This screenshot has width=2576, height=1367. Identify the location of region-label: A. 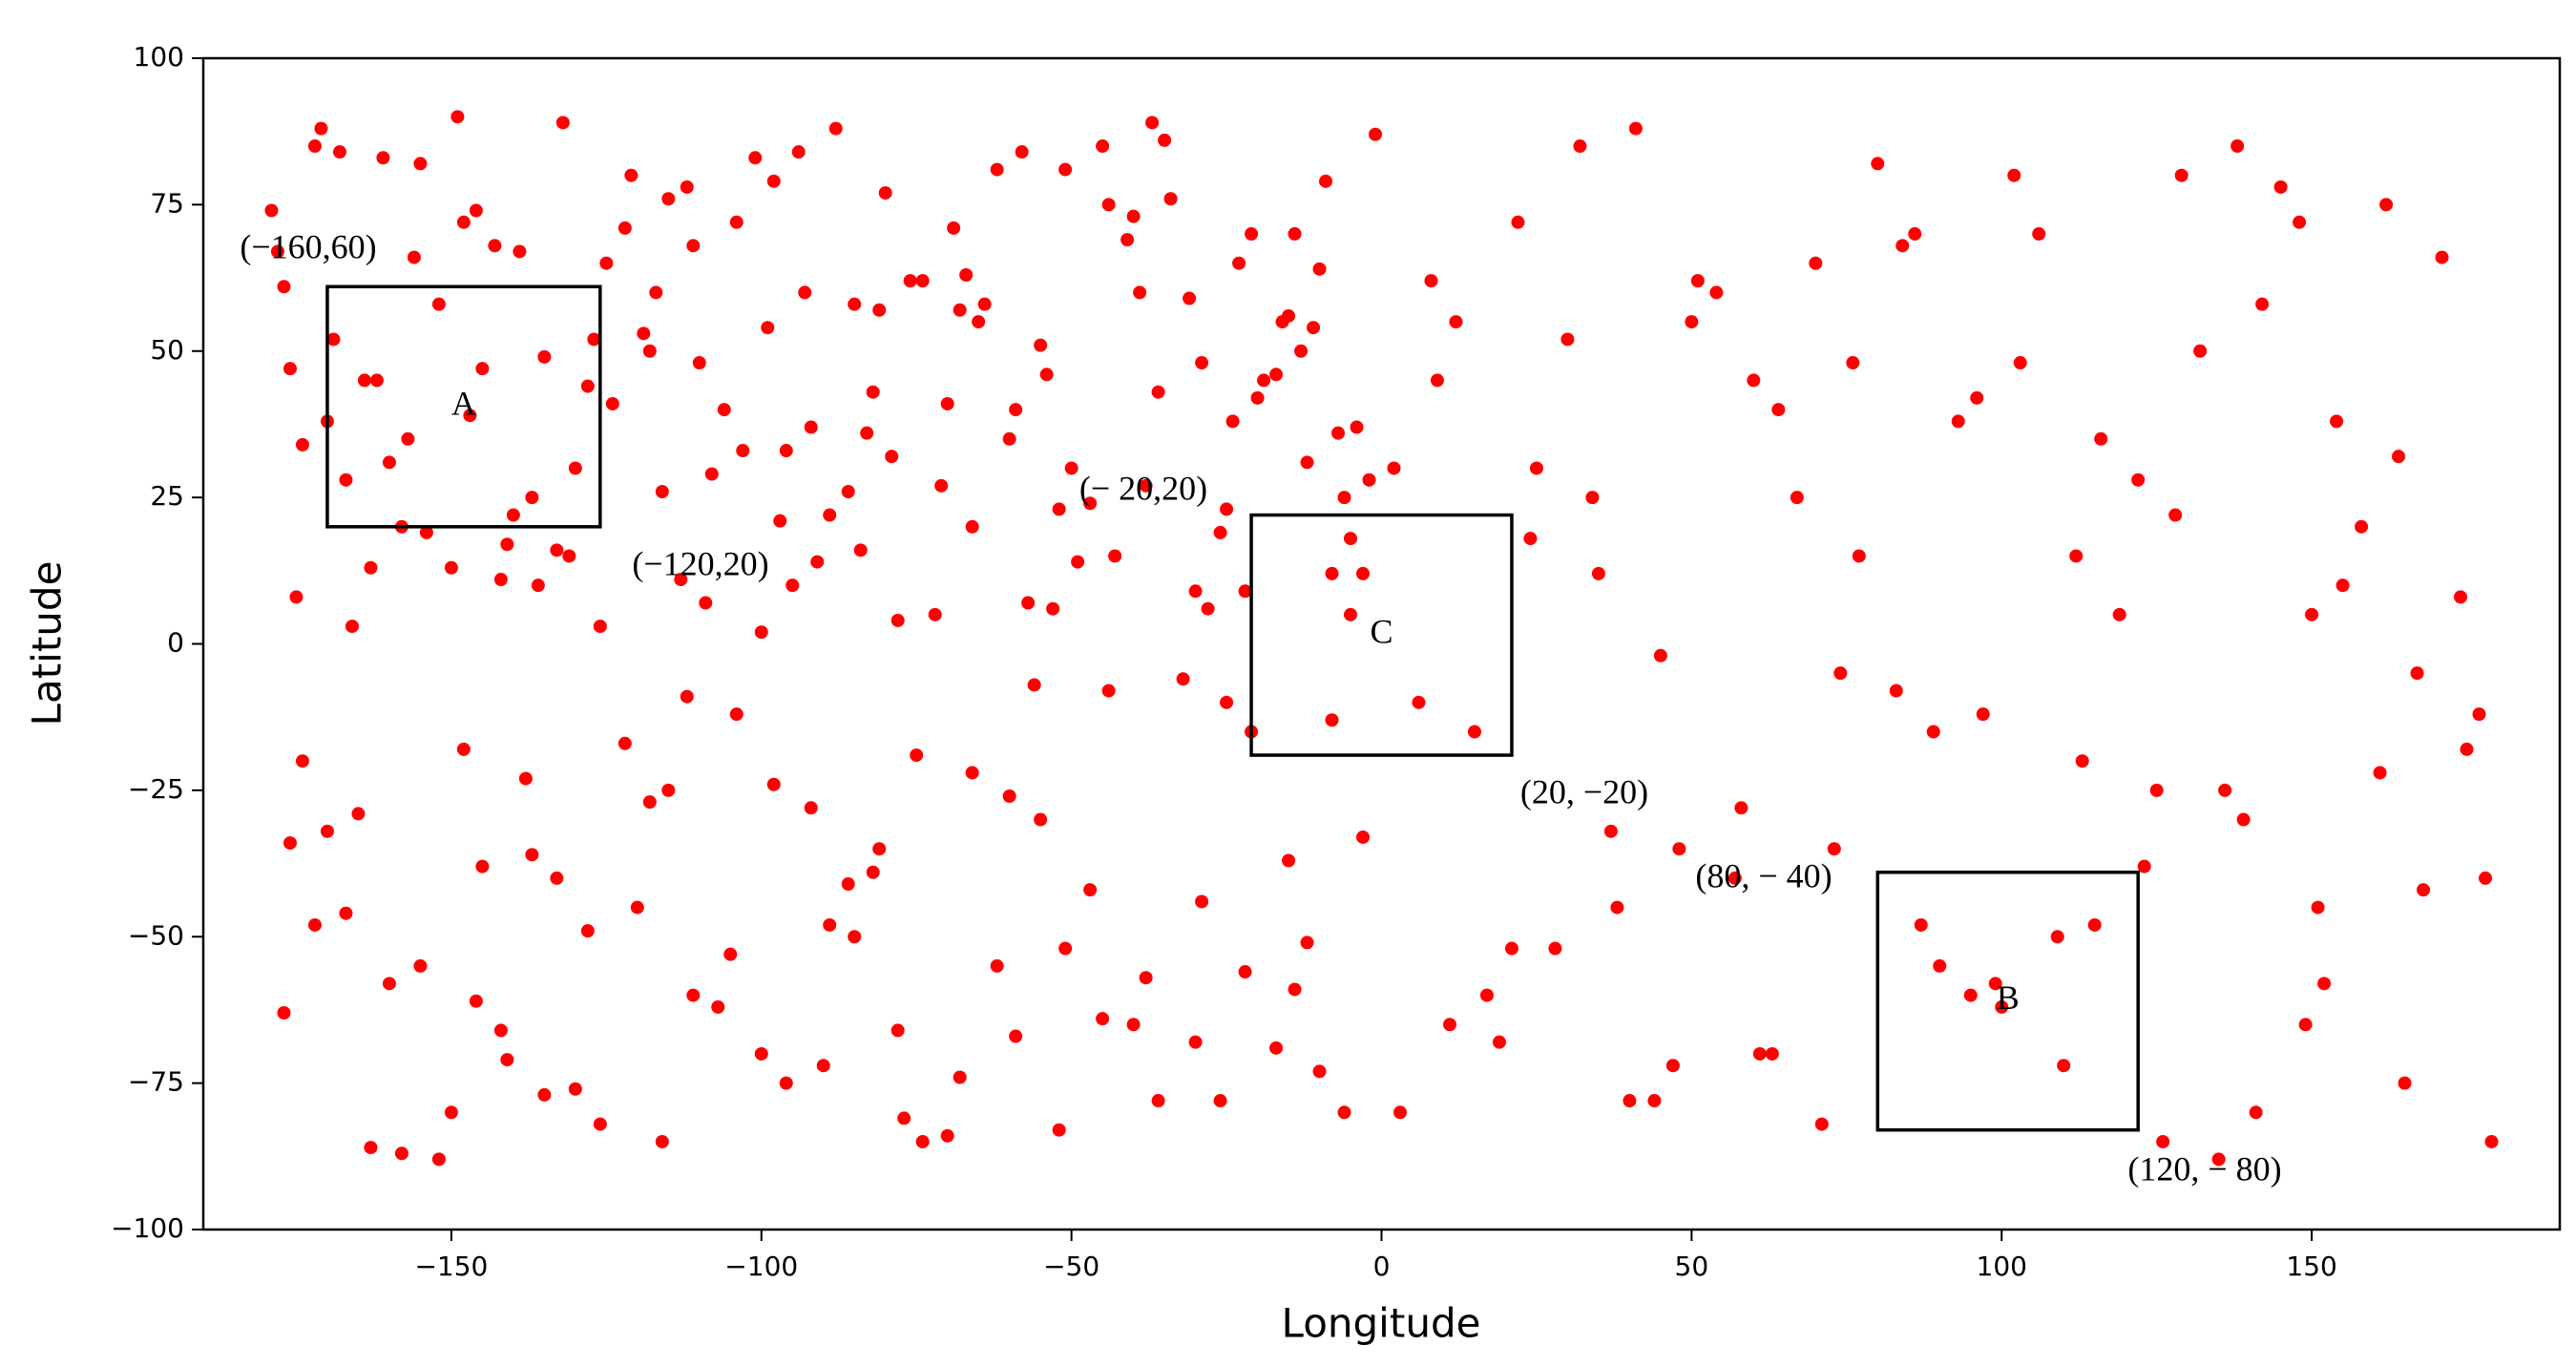
(463, 403).